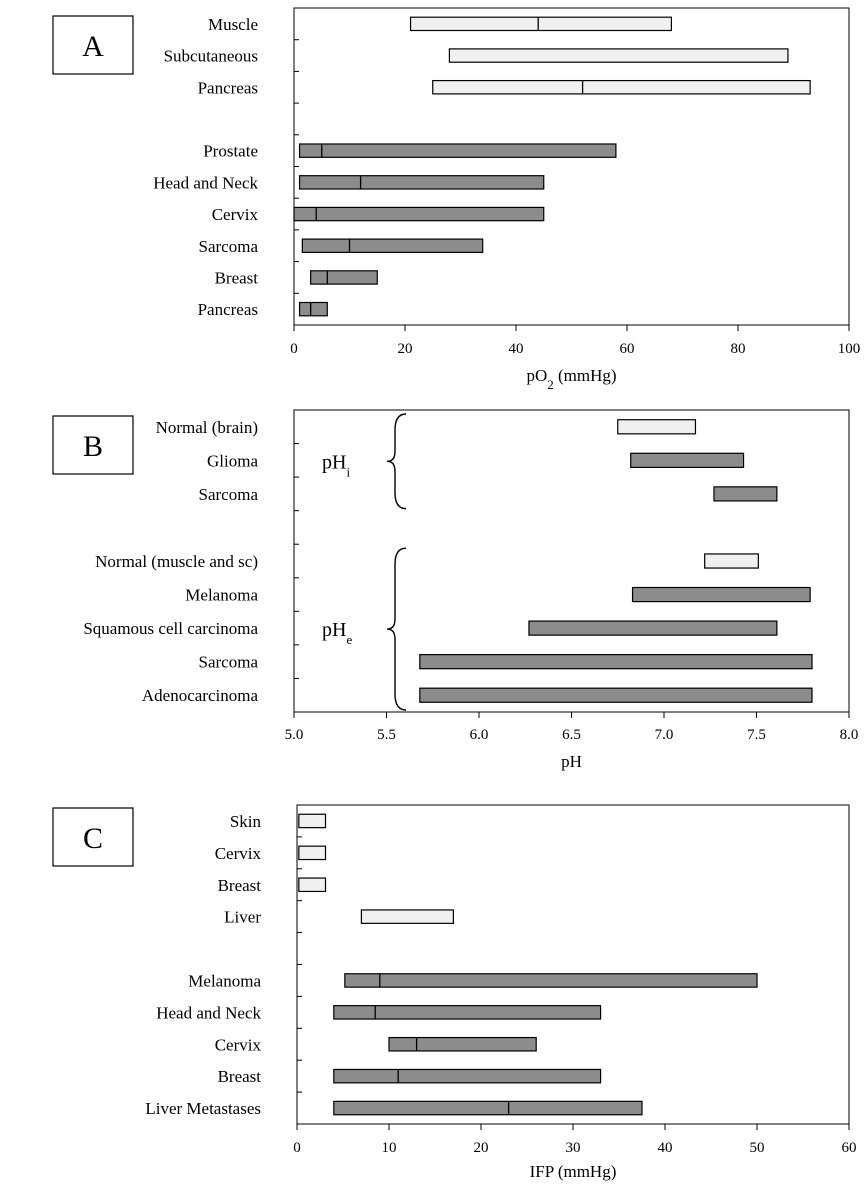 Image resolution: width=864 pixels, height=1185 pixels. I want to click on category-label: Normal (muscle and sc), so click(176, 561).